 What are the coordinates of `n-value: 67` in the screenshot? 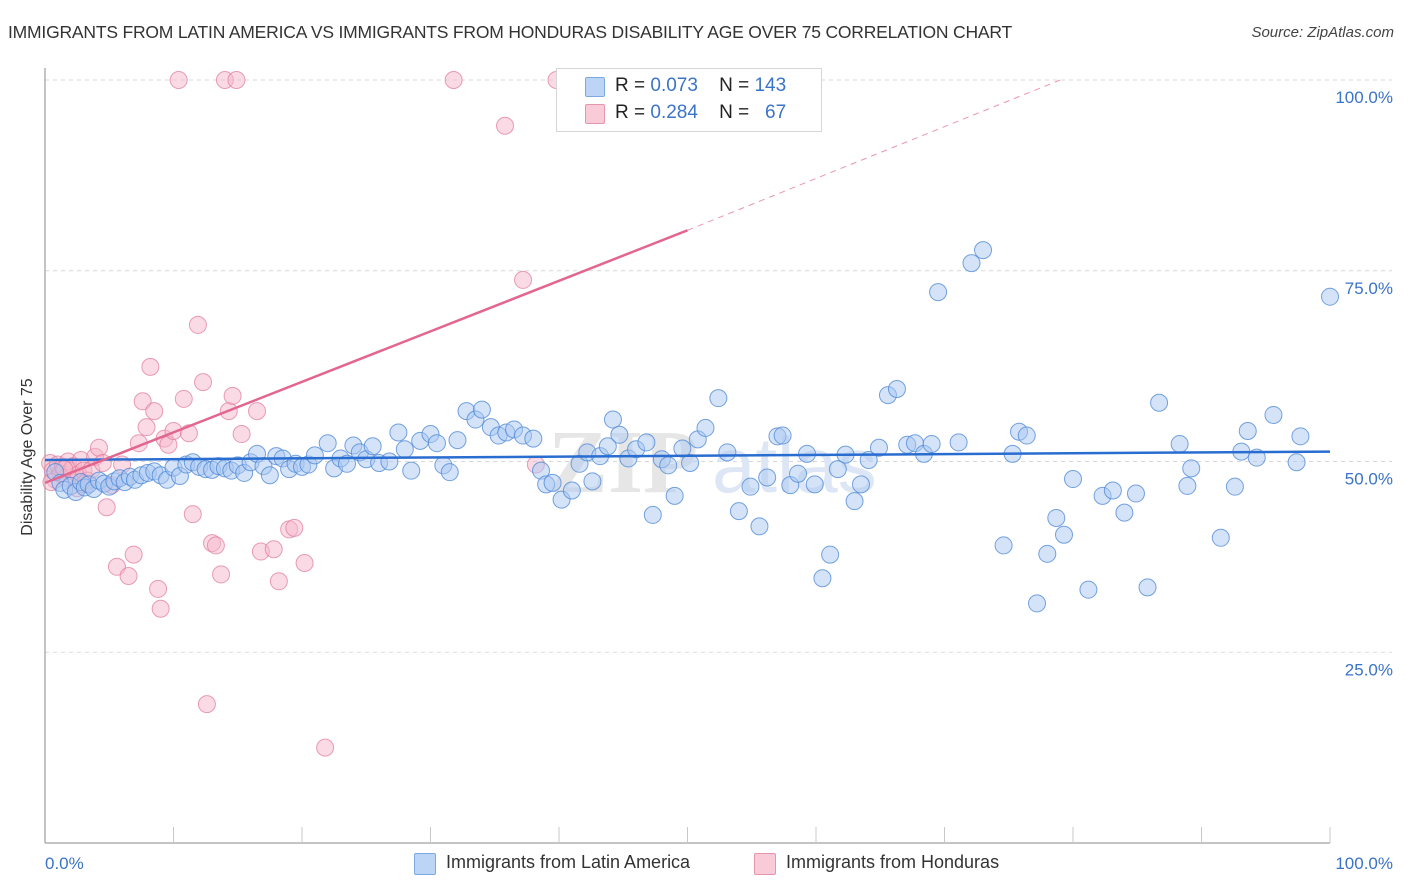 It's located at (776, 112).